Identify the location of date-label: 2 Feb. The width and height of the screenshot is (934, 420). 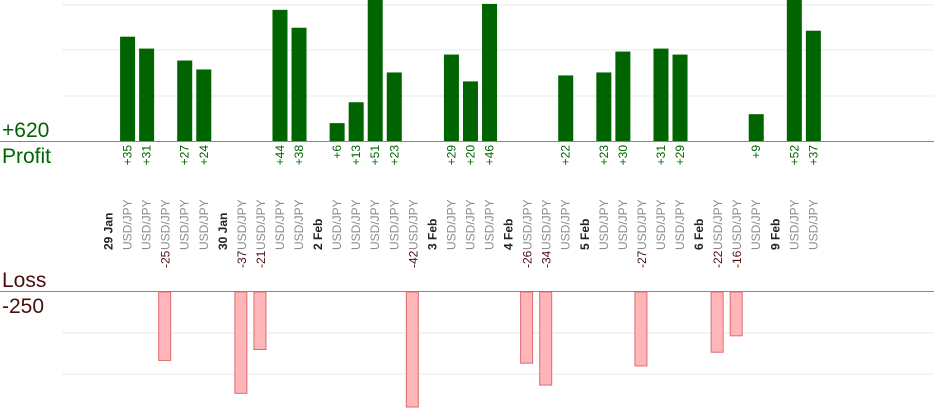
(318, 234).